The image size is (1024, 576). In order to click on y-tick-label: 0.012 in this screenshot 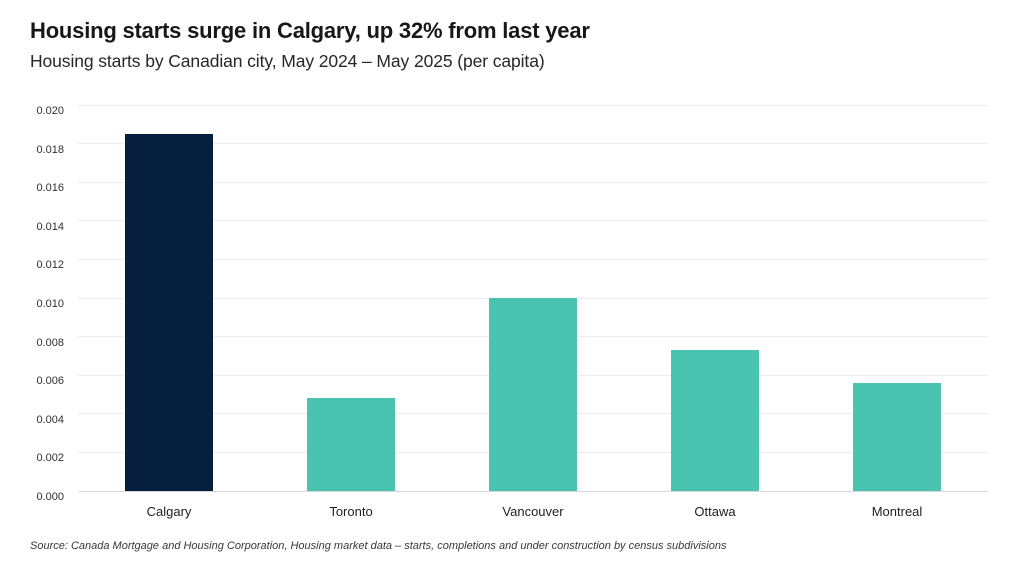, I will do `click(50, 265)`.